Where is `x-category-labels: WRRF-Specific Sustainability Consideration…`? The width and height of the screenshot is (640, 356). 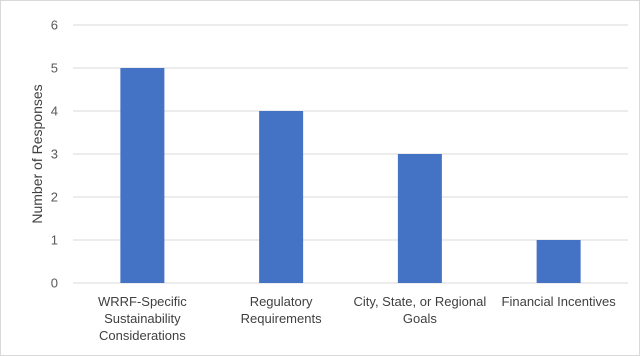
x-category-labels: WRRF-Specific Sustainability Consideration… is located at coordinates (357, 318).